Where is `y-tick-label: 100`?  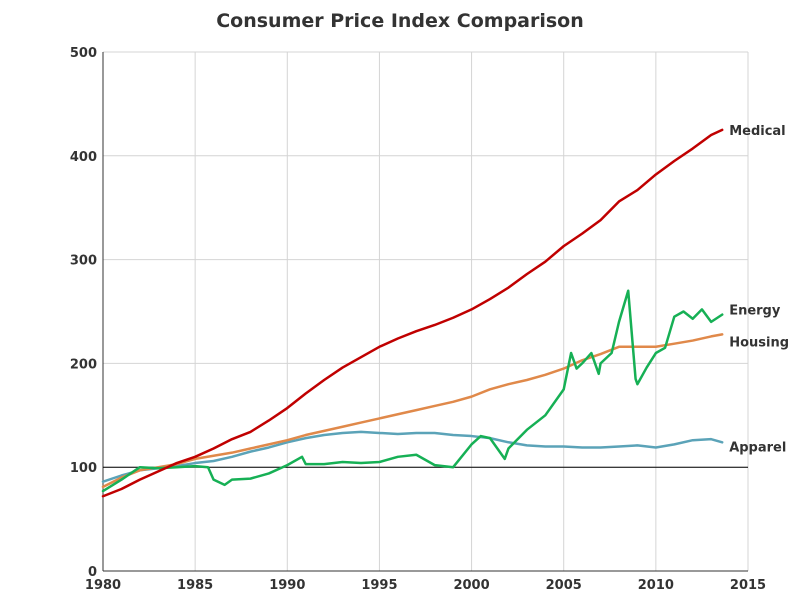
y-tick-label: 100 is located at coordinates (83, 468).